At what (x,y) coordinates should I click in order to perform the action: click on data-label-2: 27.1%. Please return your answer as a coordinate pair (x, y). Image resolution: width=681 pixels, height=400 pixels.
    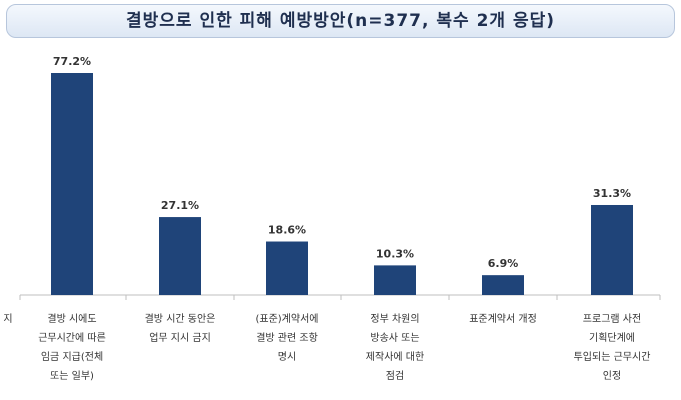
    Looking at the image, I should click on (180, 205).